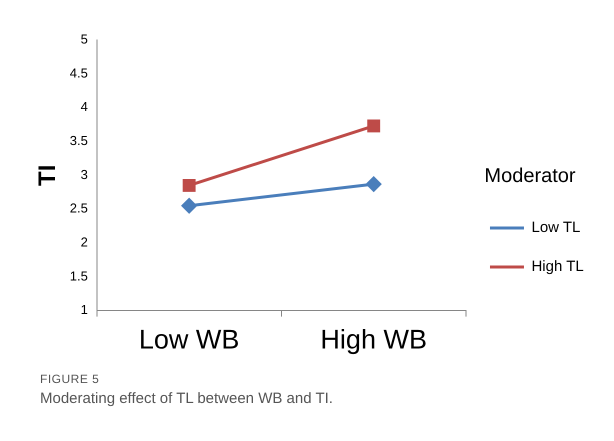 This screenshot has width=614, height=441. Describe the element at coordinates (84, 39) in the screenshot. I see `y-tick-label: 5` at that location.